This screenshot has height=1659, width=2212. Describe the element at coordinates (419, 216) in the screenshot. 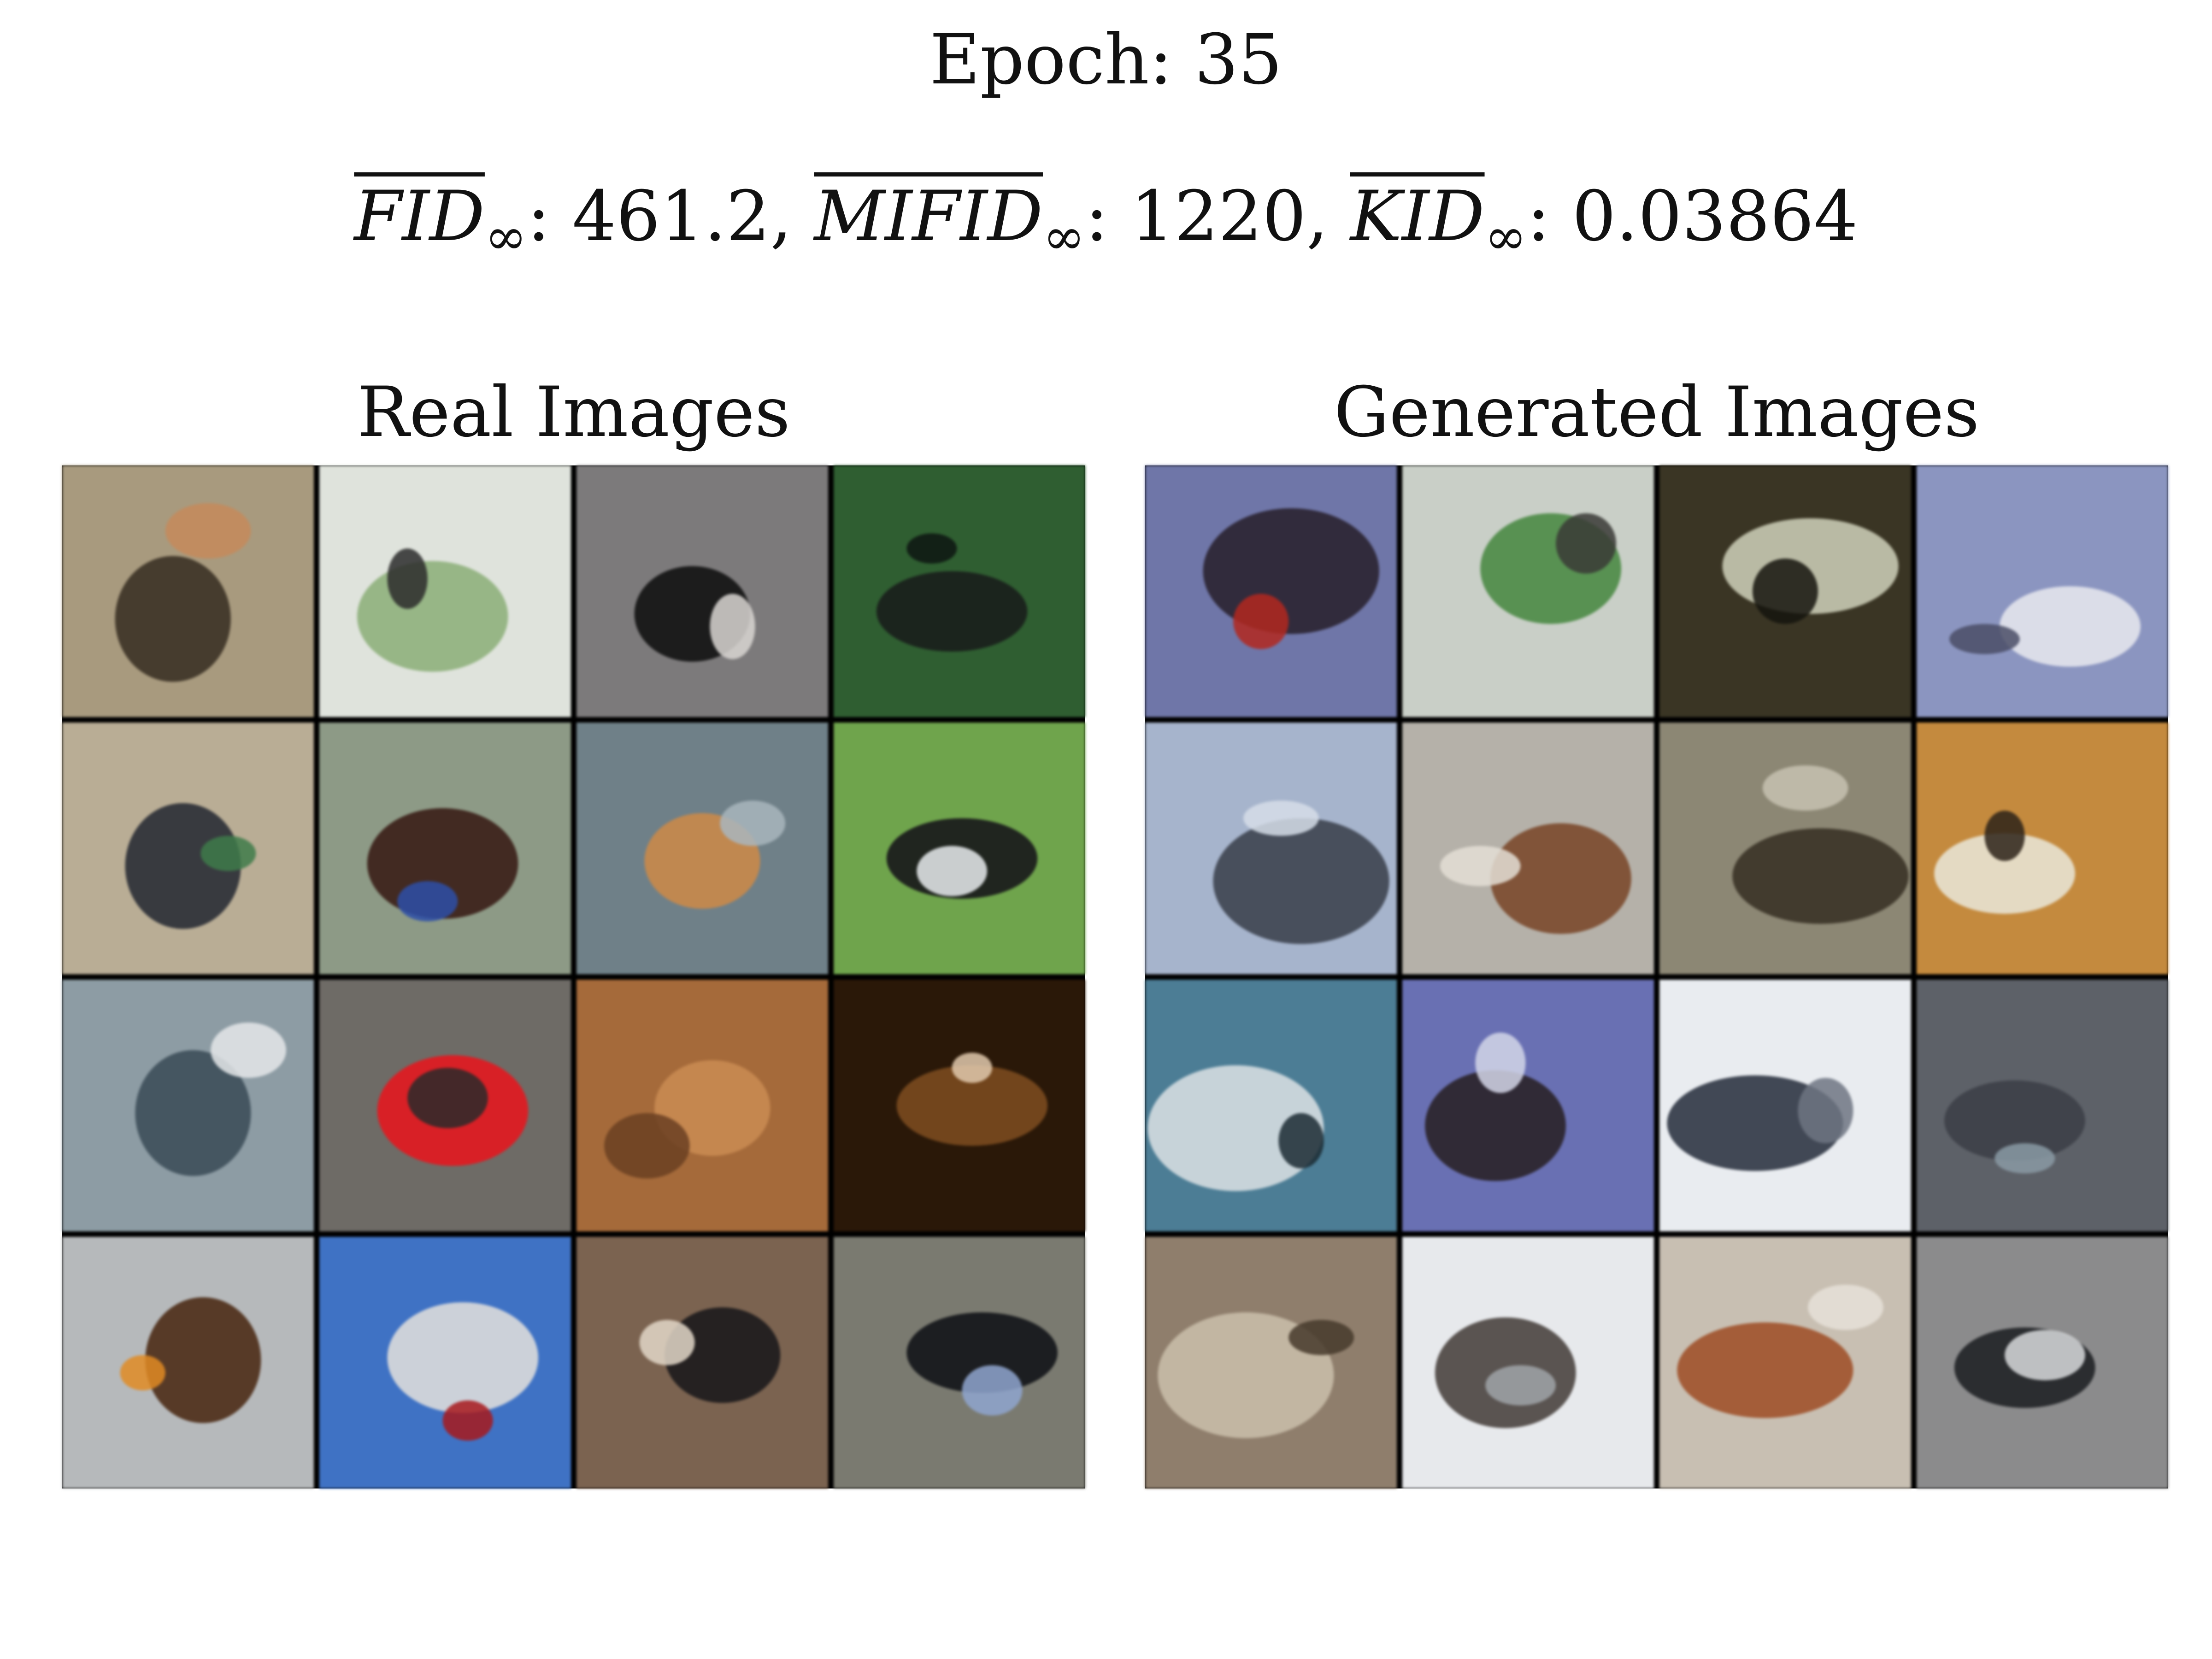

I see `fid-metric-name: FID` at that location.